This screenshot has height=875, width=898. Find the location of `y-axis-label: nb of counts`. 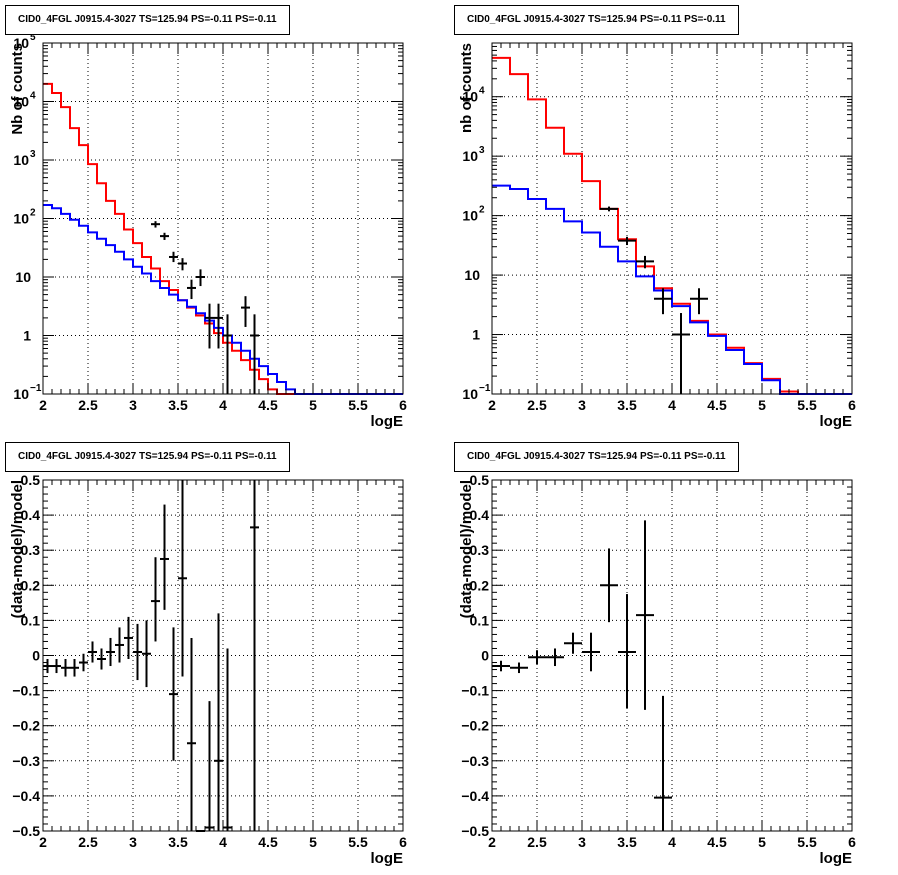

y-axis-label: nb of counts is located at coordinates (466, 88).